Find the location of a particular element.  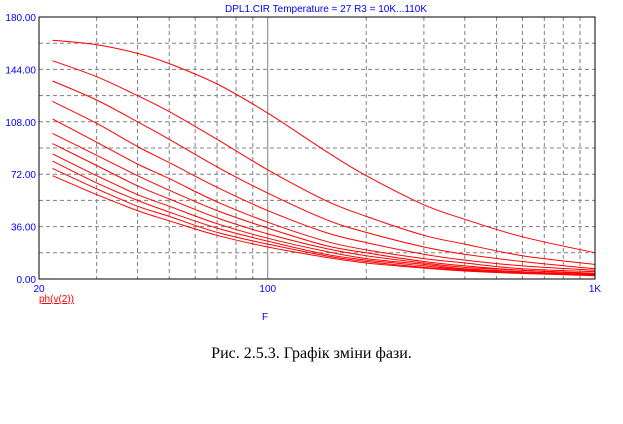

x-tick-label: 100 is located at coordinates (267, 289).